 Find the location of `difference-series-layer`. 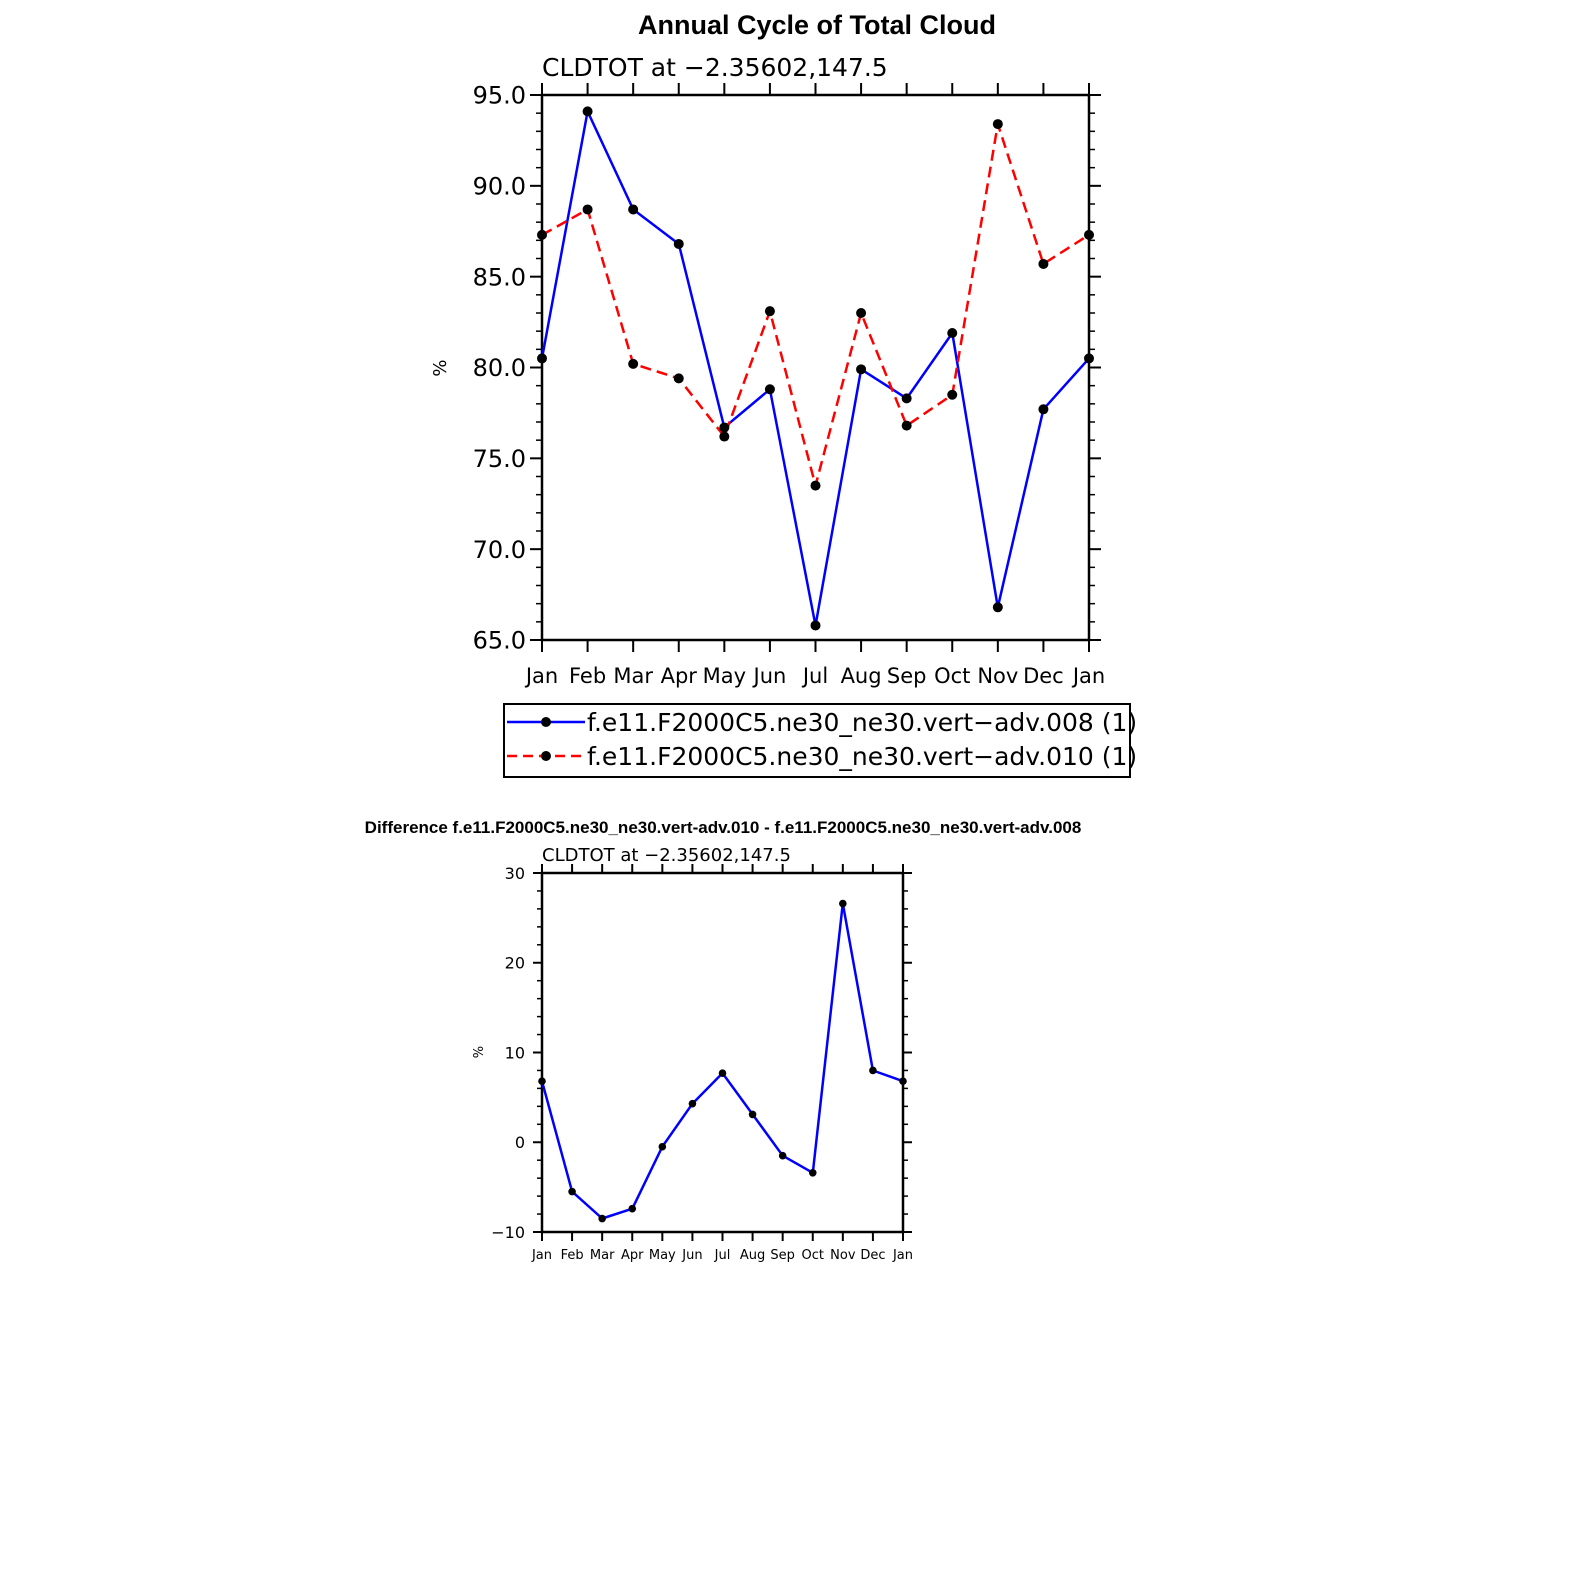

difference-series-layer is located at coordinates (722, 1061).